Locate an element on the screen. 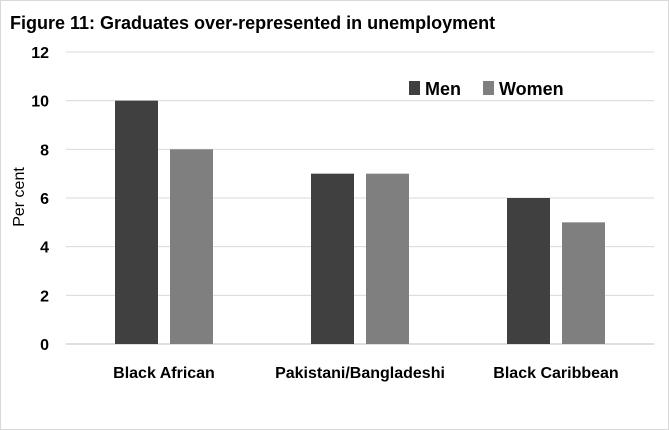  y-tick-label: 6 is located at coordinates (44, 199).